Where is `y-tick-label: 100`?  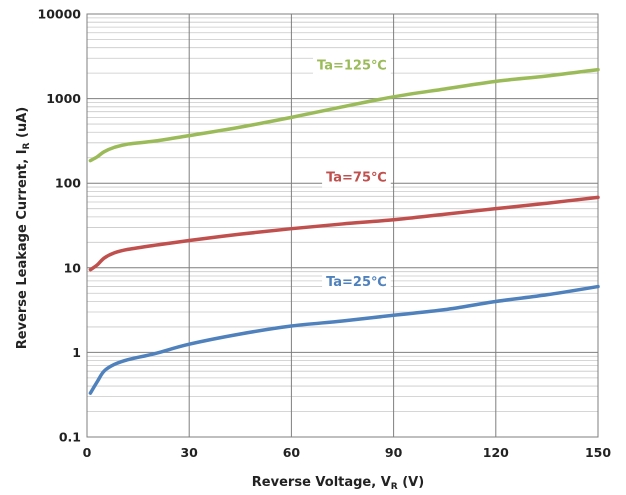
y-tick-label: 100 is located at coordinates (68, 183).